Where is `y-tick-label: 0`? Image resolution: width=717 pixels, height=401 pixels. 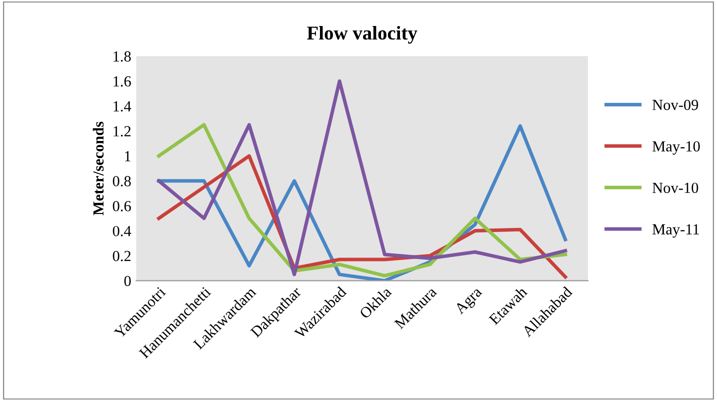
y-tick-label: 0 is located at coordinates (127, 281).